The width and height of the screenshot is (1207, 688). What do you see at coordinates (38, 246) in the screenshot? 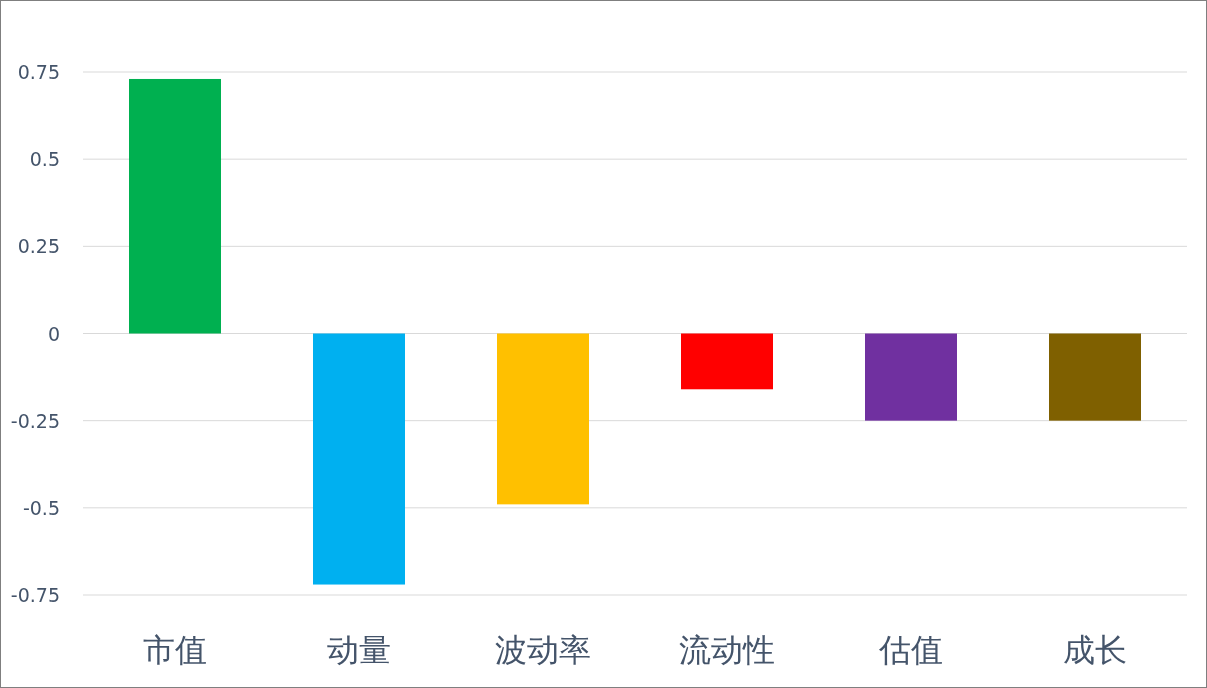
I see `y-tick-label: 0.25` at bounding box center [38, 246].